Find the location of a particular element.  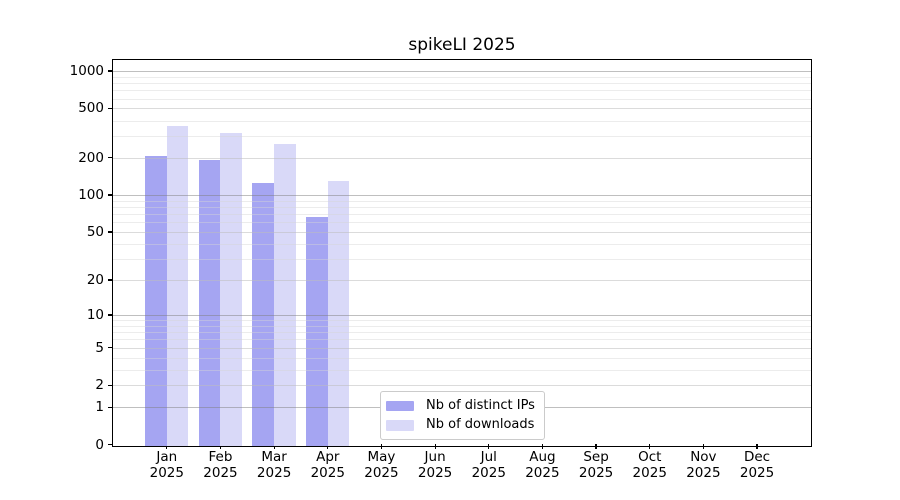

x-tick-jun is located at coordinates (435, 446).